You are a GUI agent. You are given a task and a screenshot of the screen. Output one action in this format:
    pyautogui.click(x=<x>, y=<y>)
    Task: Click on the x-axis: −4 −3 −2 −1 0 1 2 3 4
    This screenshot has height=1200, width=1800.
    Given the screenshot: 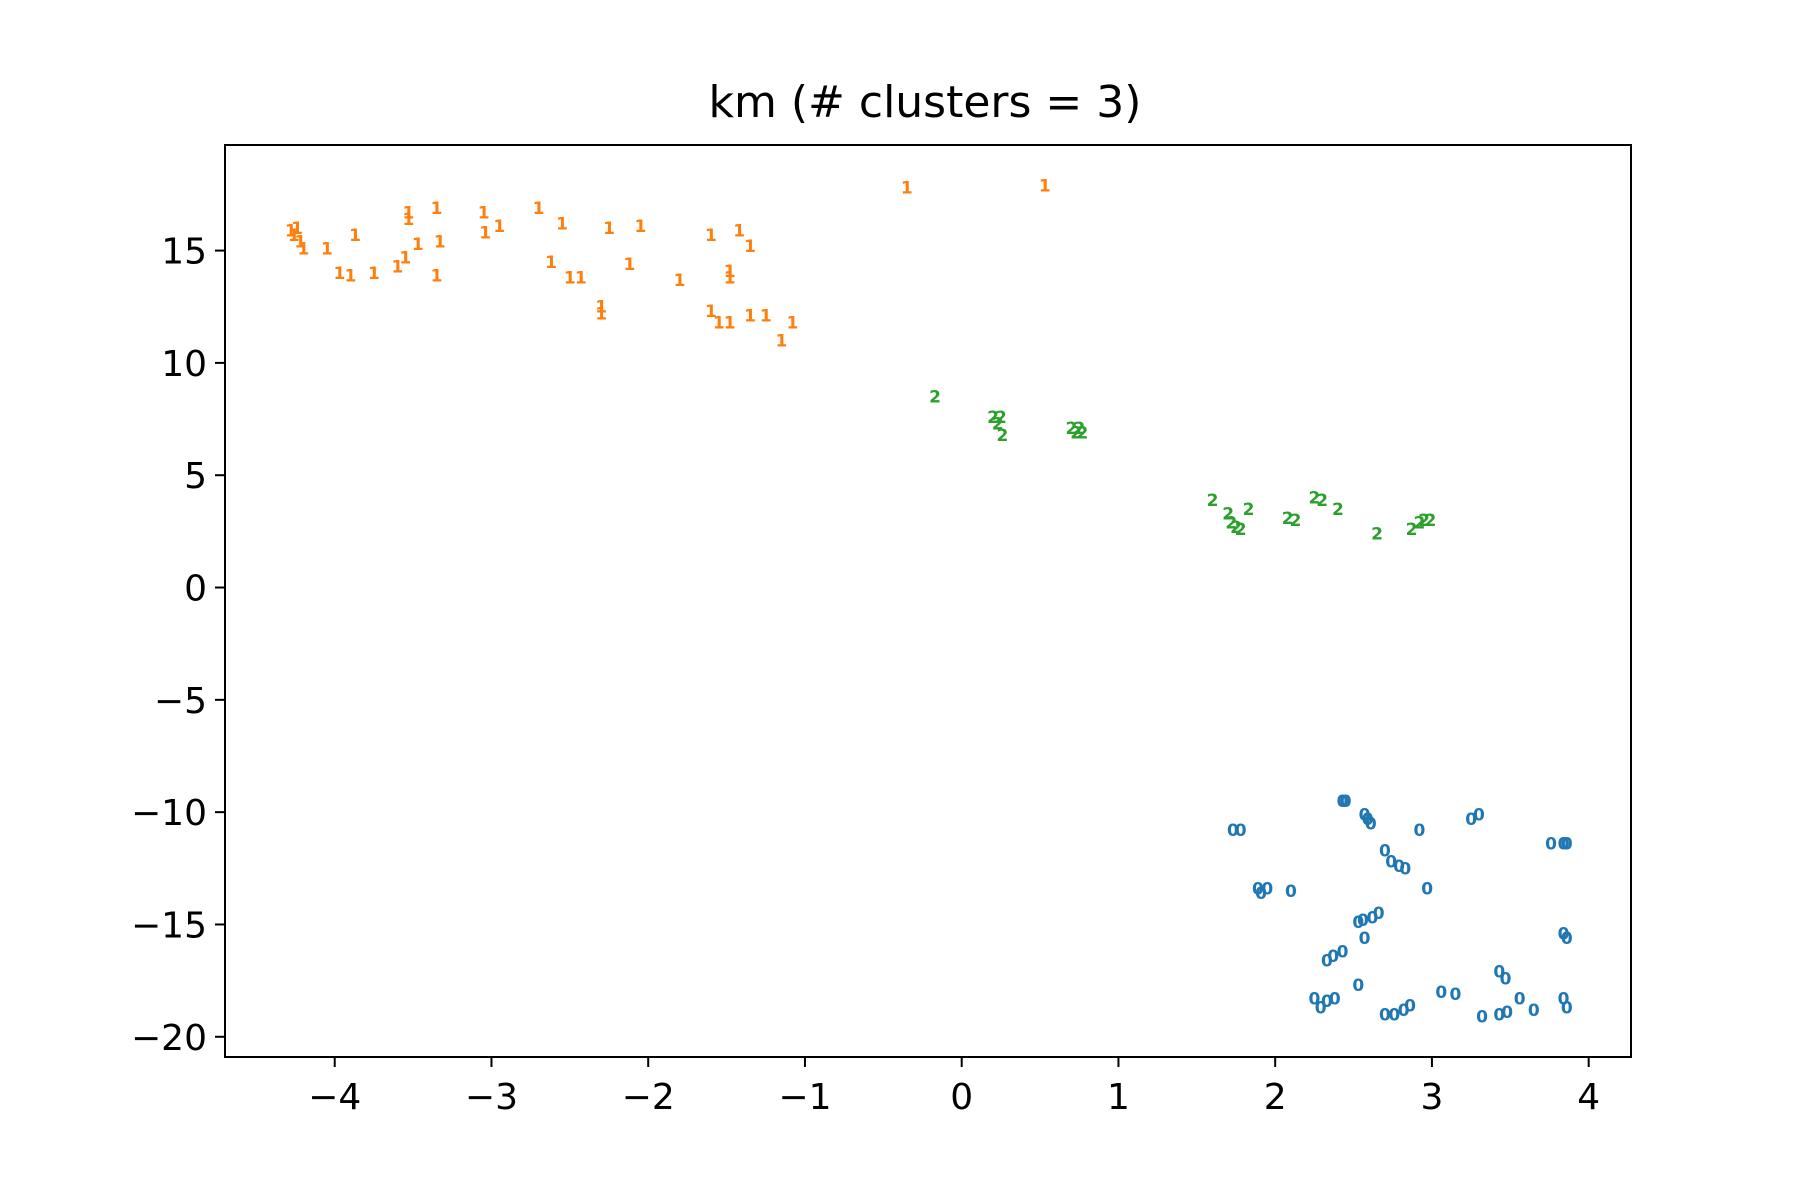 What is the action you would take?
    pyautogui.click(x=954, y=1087)
    